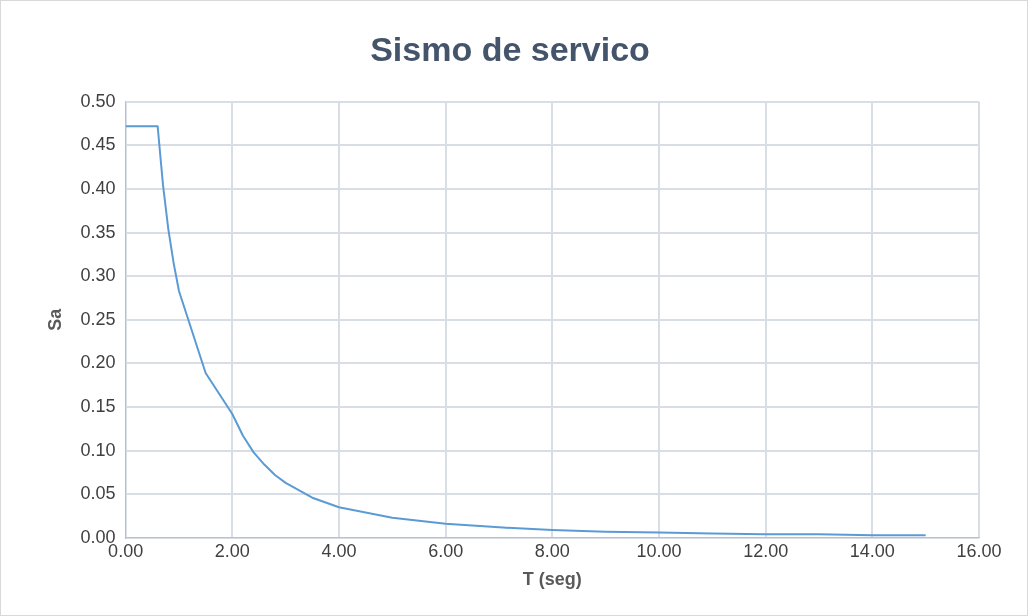 The height and width of the screenshot is (616, 1028). I want to click on y-tick-label: 0.35, so click(98, 231).